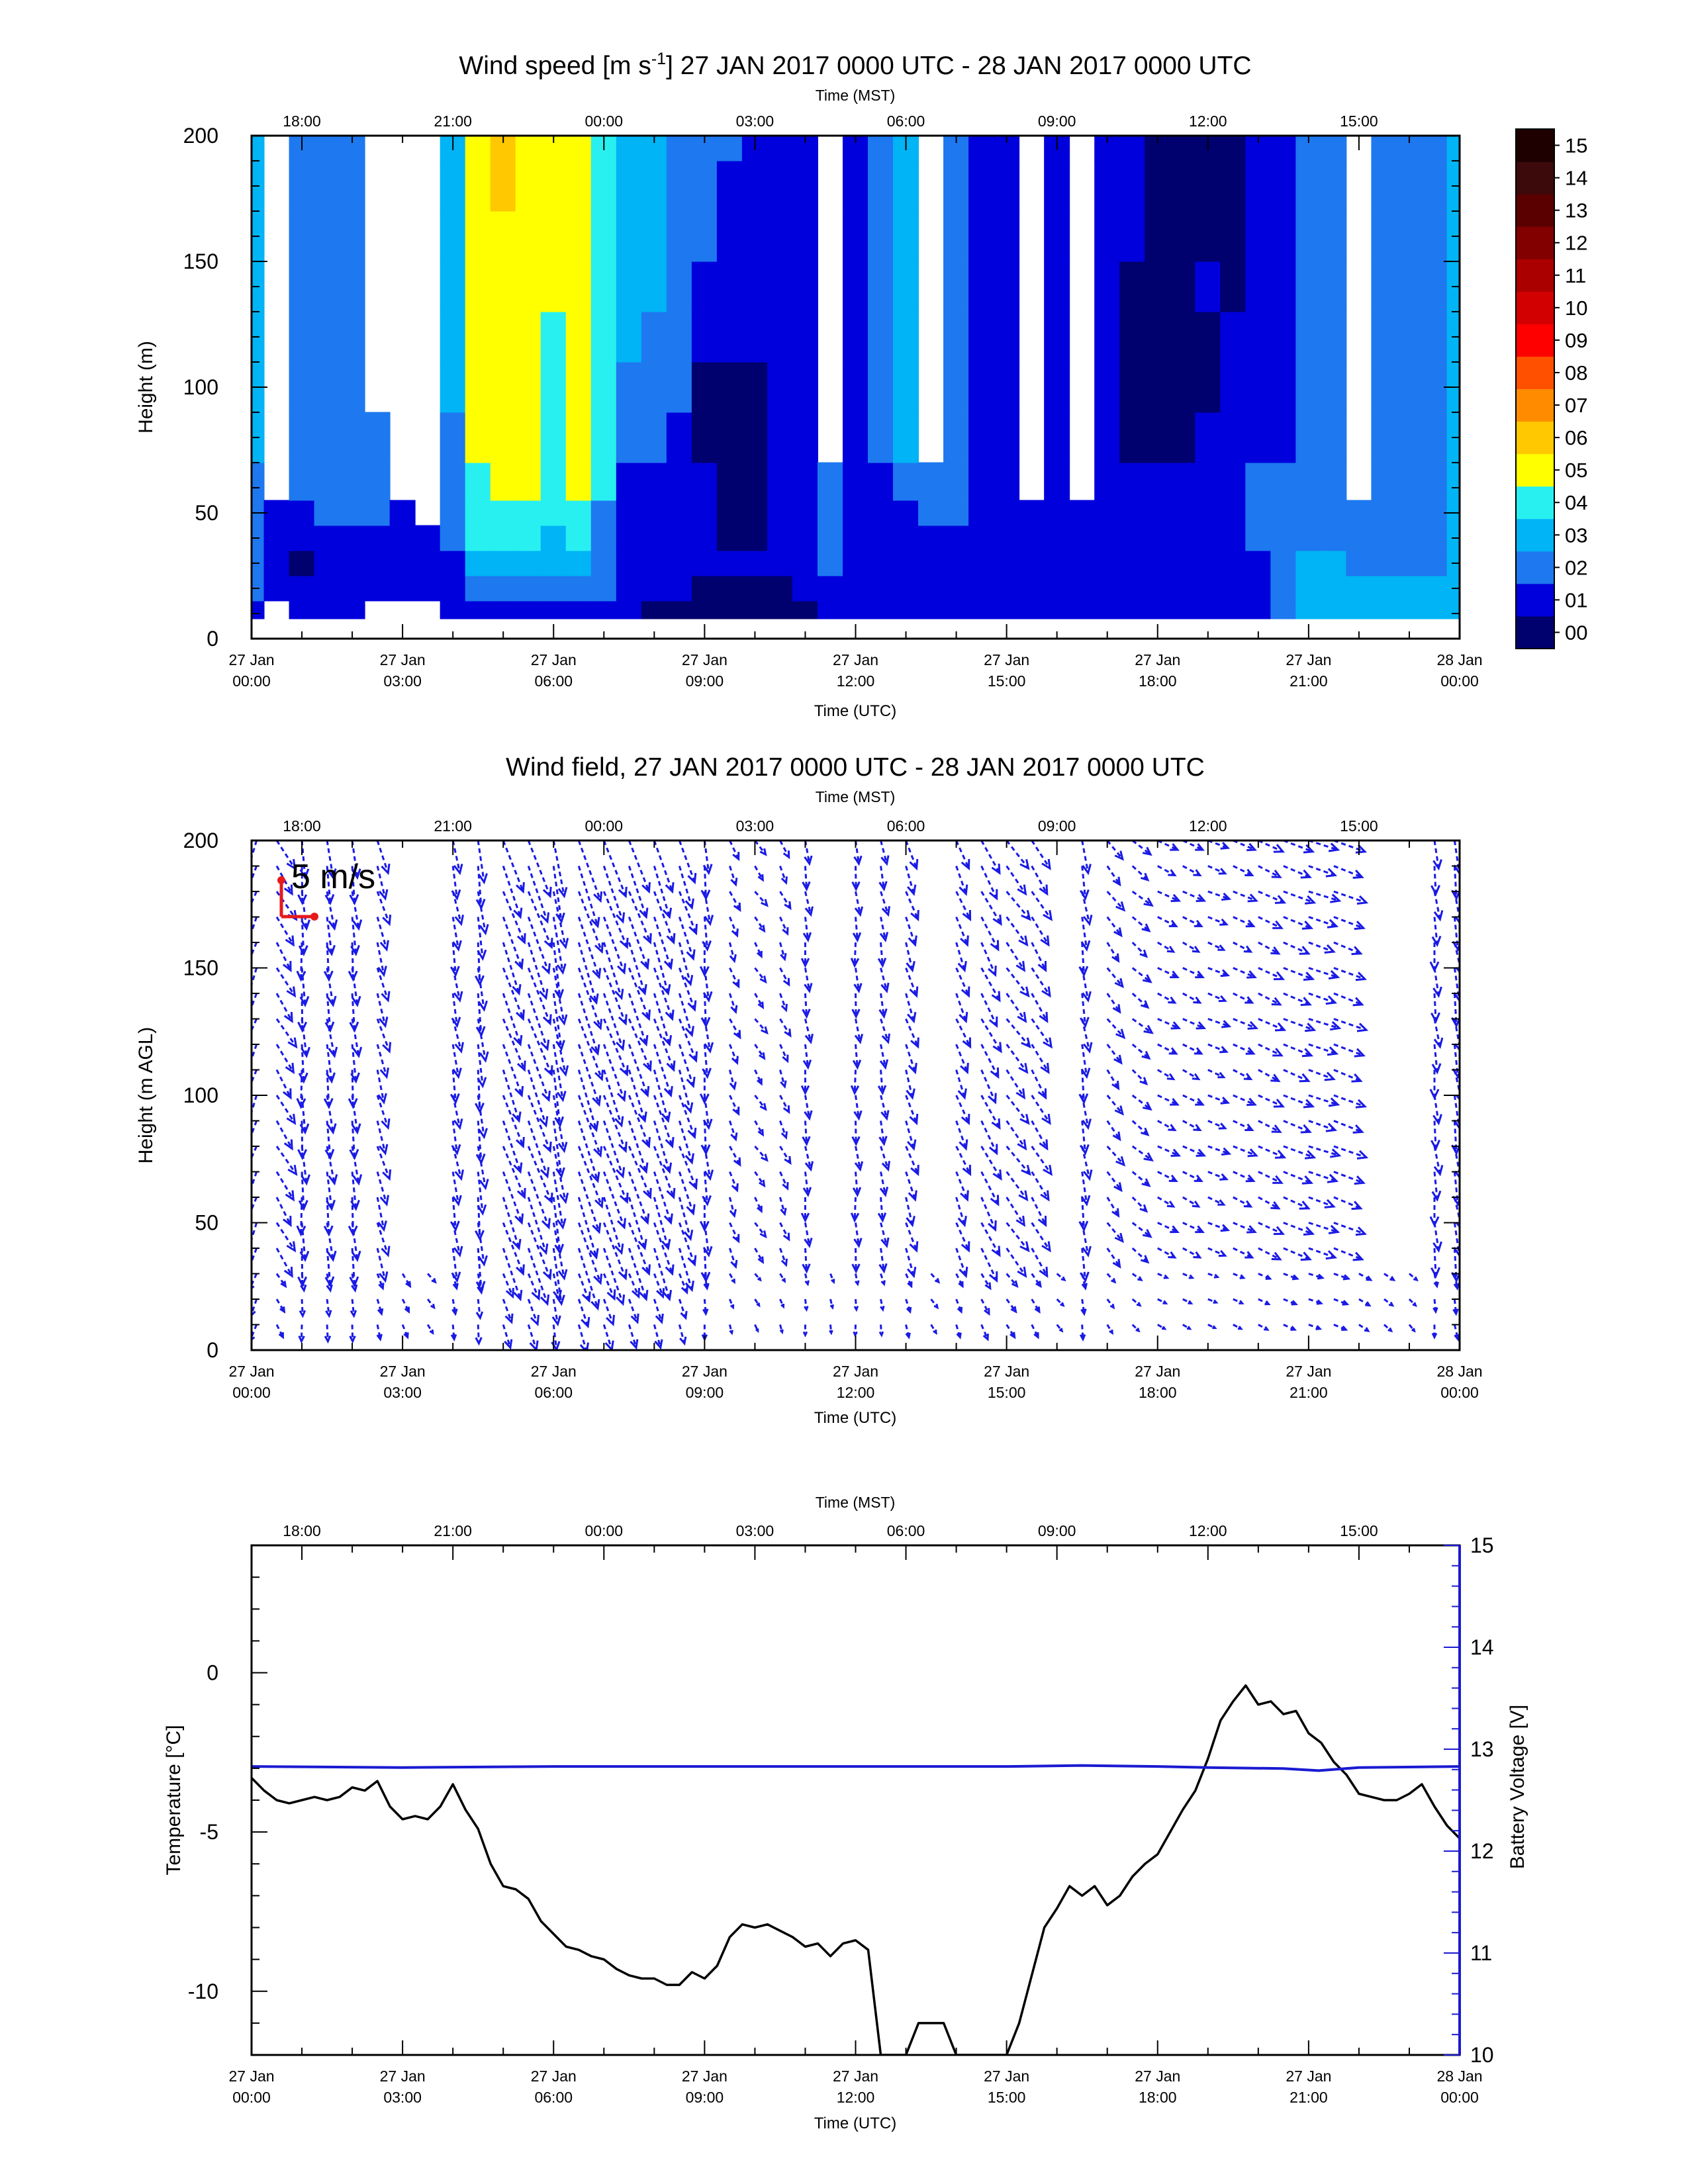 This screenshot has width=1688, height=2184. What do you see at coordinates (658, 59) in the screenshot?
I see `wind-speed-title-sup: -1` at bounding box center [658, 59].